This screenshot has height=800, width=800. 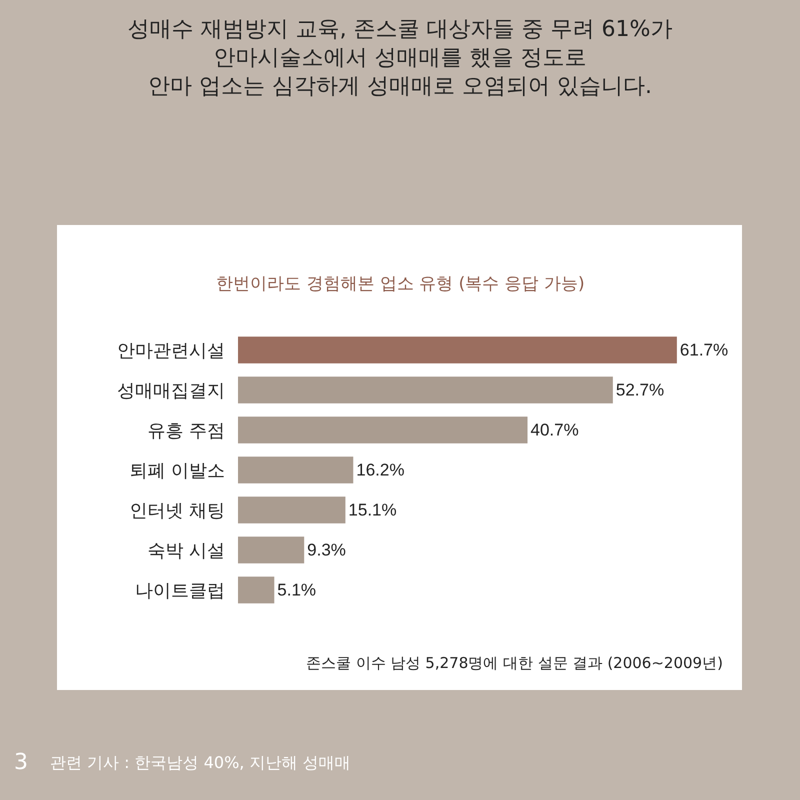 What do you see at coordinates (554, 430) in the screenshot?
I see `data-label: 40.7%` at bounding box center [554, 430].